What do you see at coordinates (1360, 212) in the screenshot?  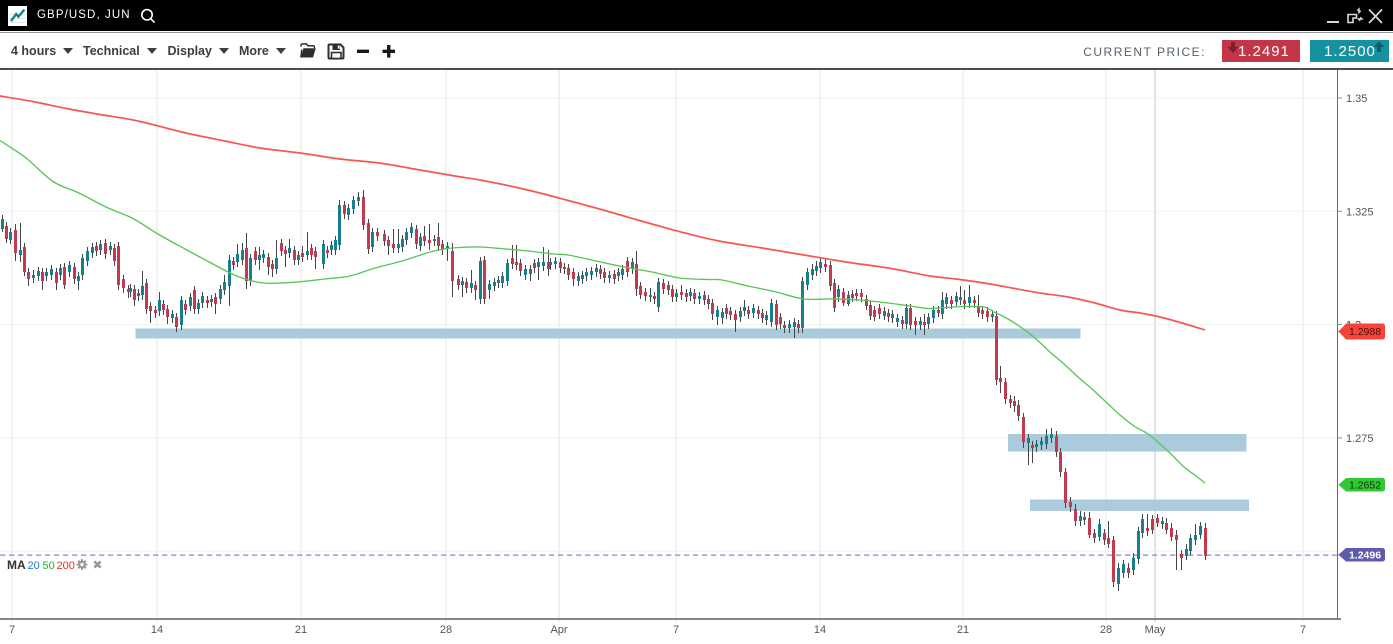 I see `svg-text: 1.325` at bounding box center [1360, 212].